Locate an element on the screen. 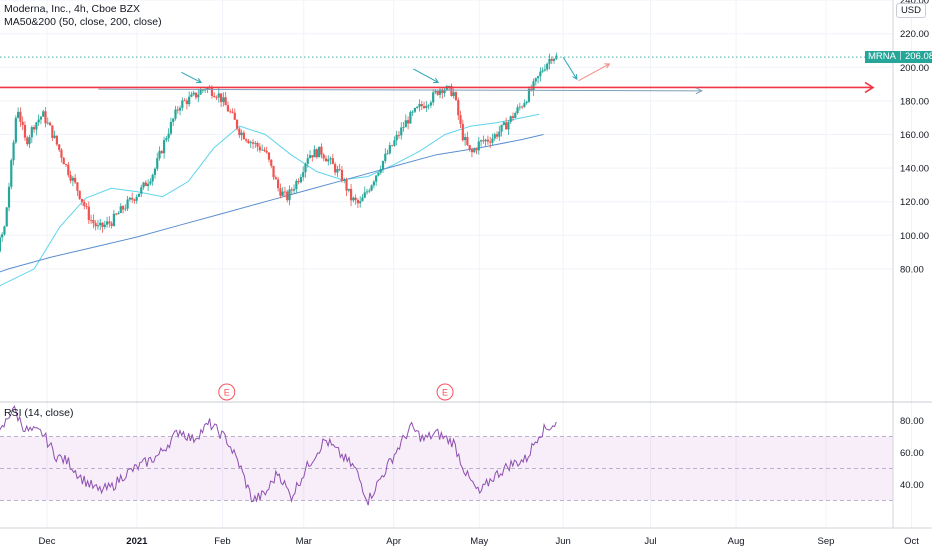 The width and height of the screenshot is (932, 550). continuation-arrow is located at coordinates (594, 72).